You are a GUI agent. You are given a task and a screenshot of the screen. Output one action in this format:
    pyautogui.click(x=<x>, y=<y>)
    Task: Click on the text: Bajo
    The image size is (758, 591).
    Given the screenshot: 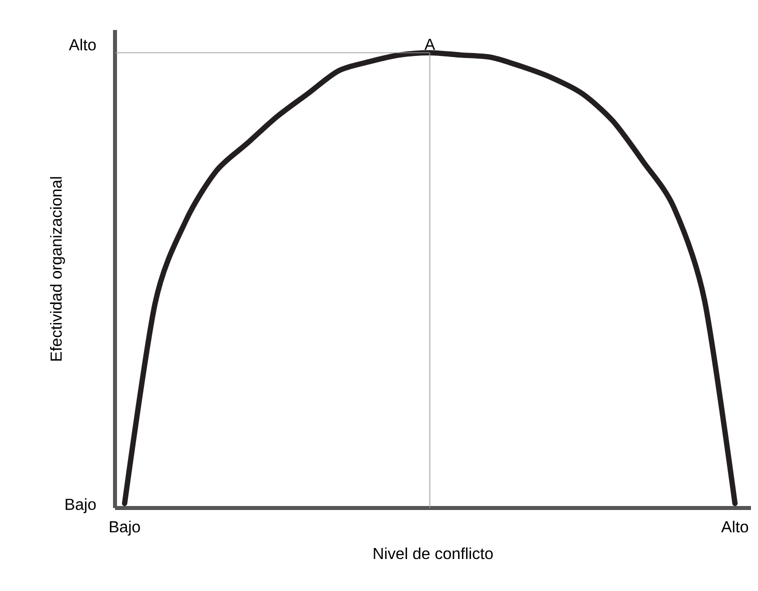 What is the action you would take?
    pyautogui.click(x=81, y=506)
    